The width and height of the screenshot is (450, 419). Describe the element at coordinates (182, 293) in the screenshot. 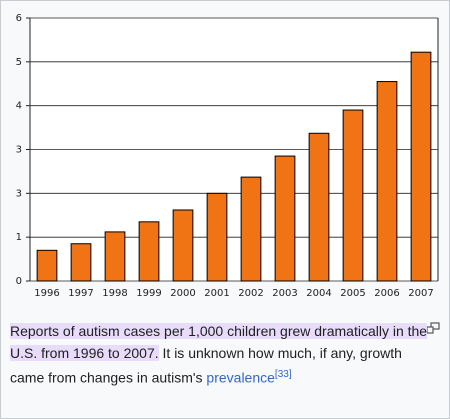

I see `x-tick-label: 2000` at that location.